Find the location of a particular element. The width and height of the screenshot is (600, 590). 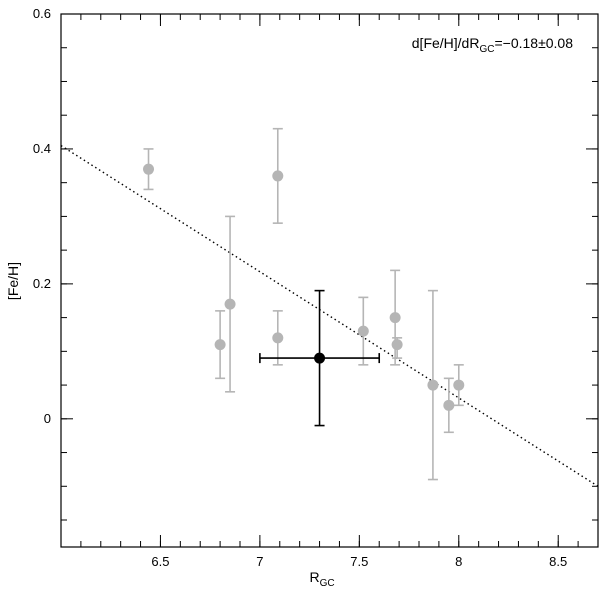

x-tick-label: 6.5 is located at coordinates (160, 561).